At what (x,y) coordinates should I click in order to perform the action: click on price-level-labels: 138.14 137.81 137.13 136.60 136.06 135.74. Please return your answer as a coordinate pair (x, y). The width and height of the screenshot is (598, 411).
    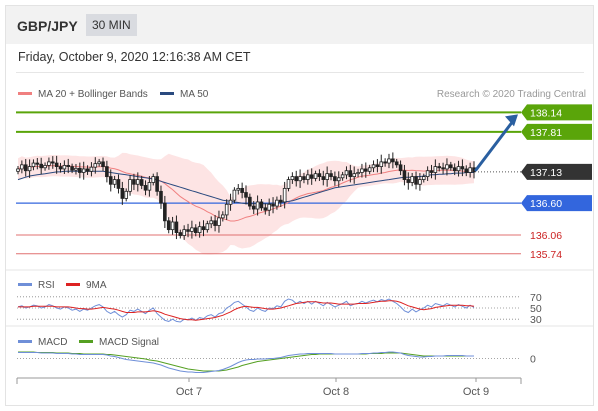
    Looking at the image, I should click on (556, 182).